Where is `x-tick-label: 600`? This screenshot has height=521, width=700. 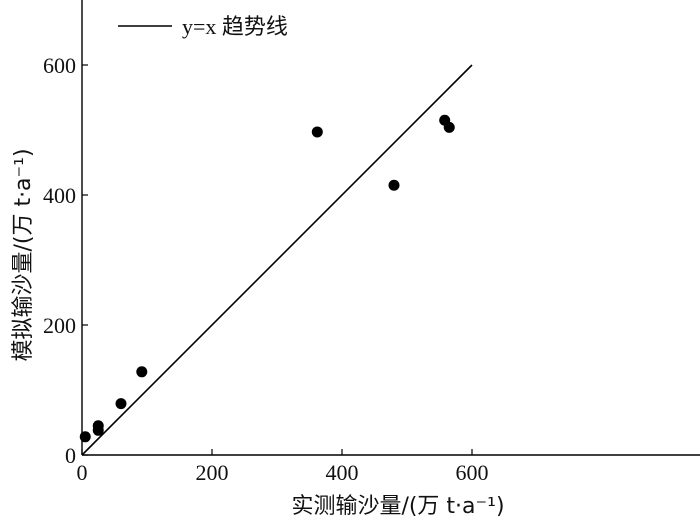 x-tick-label: 600 is located at coordinates (472, 472).